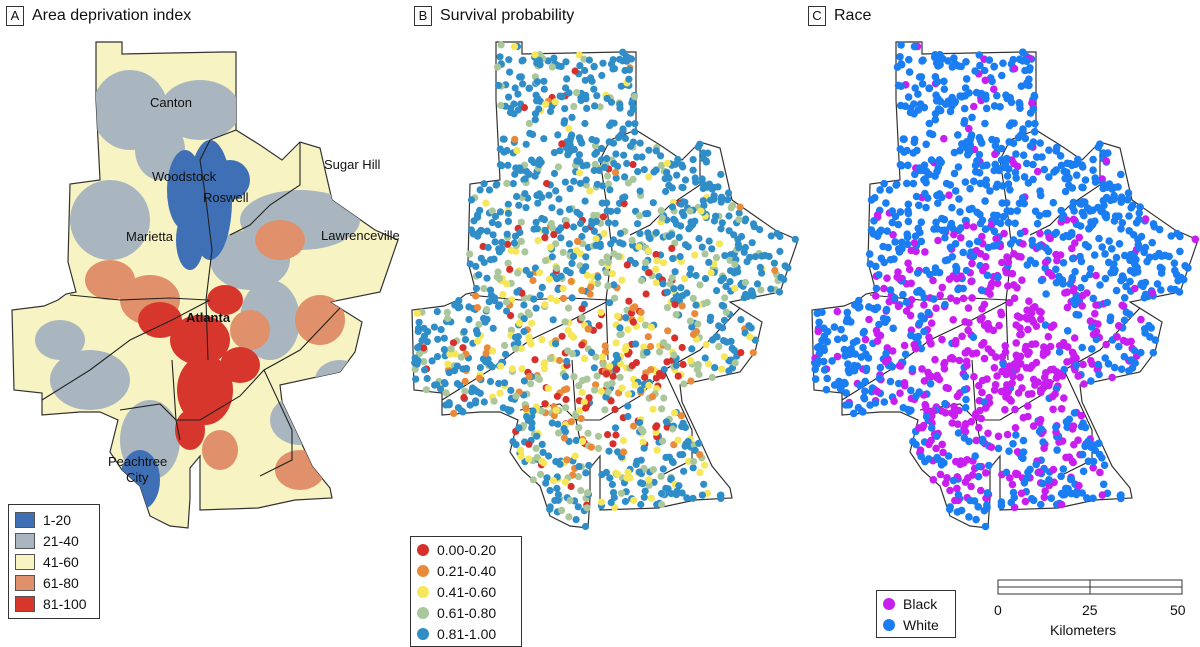 Image resolution: width=1200 pixels, height=647 pixels. Describe the element at coordinates (25, 603) in the screenshot. I see `adi-legend-swatch` at that location.